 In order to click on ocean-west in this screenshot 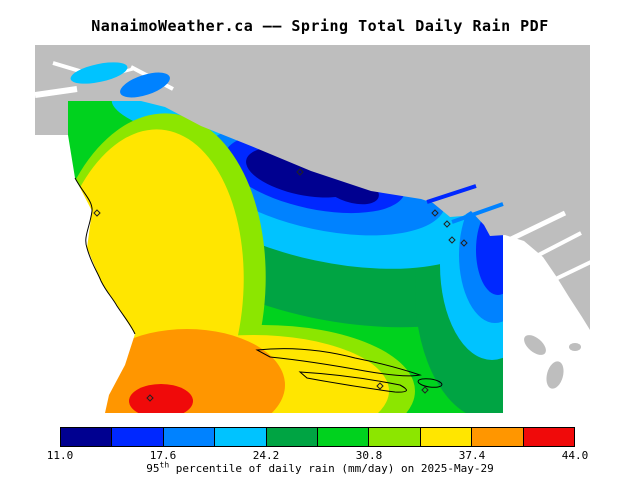, I will do `click(85, 274)`.